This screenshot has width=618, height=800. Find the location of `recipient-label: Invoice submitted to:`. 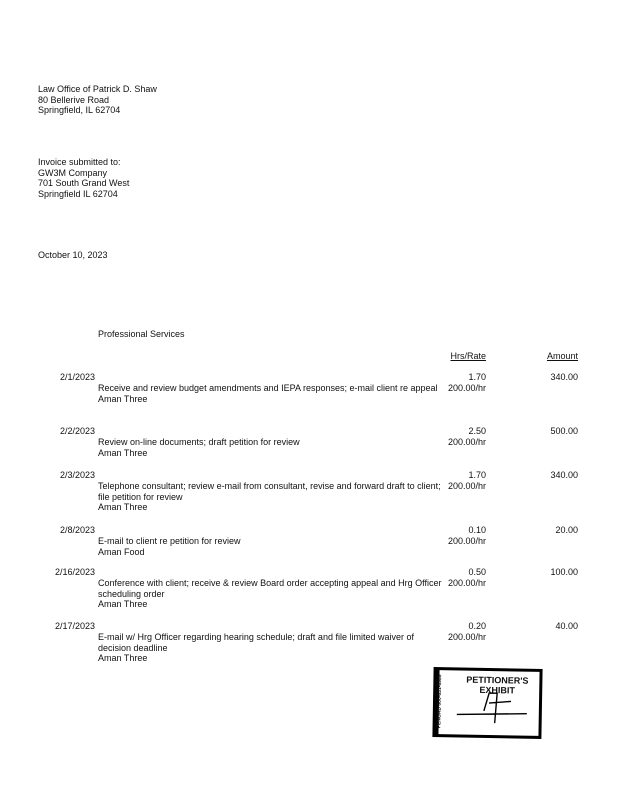

recipient-label: Invoice submitted to: is located at coordinates (79, 162).